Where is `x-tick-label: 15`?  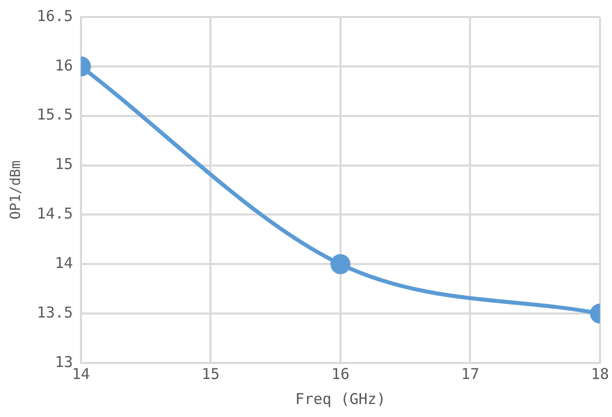 x-tick-label: 15 is located at coordinates (211, 373).